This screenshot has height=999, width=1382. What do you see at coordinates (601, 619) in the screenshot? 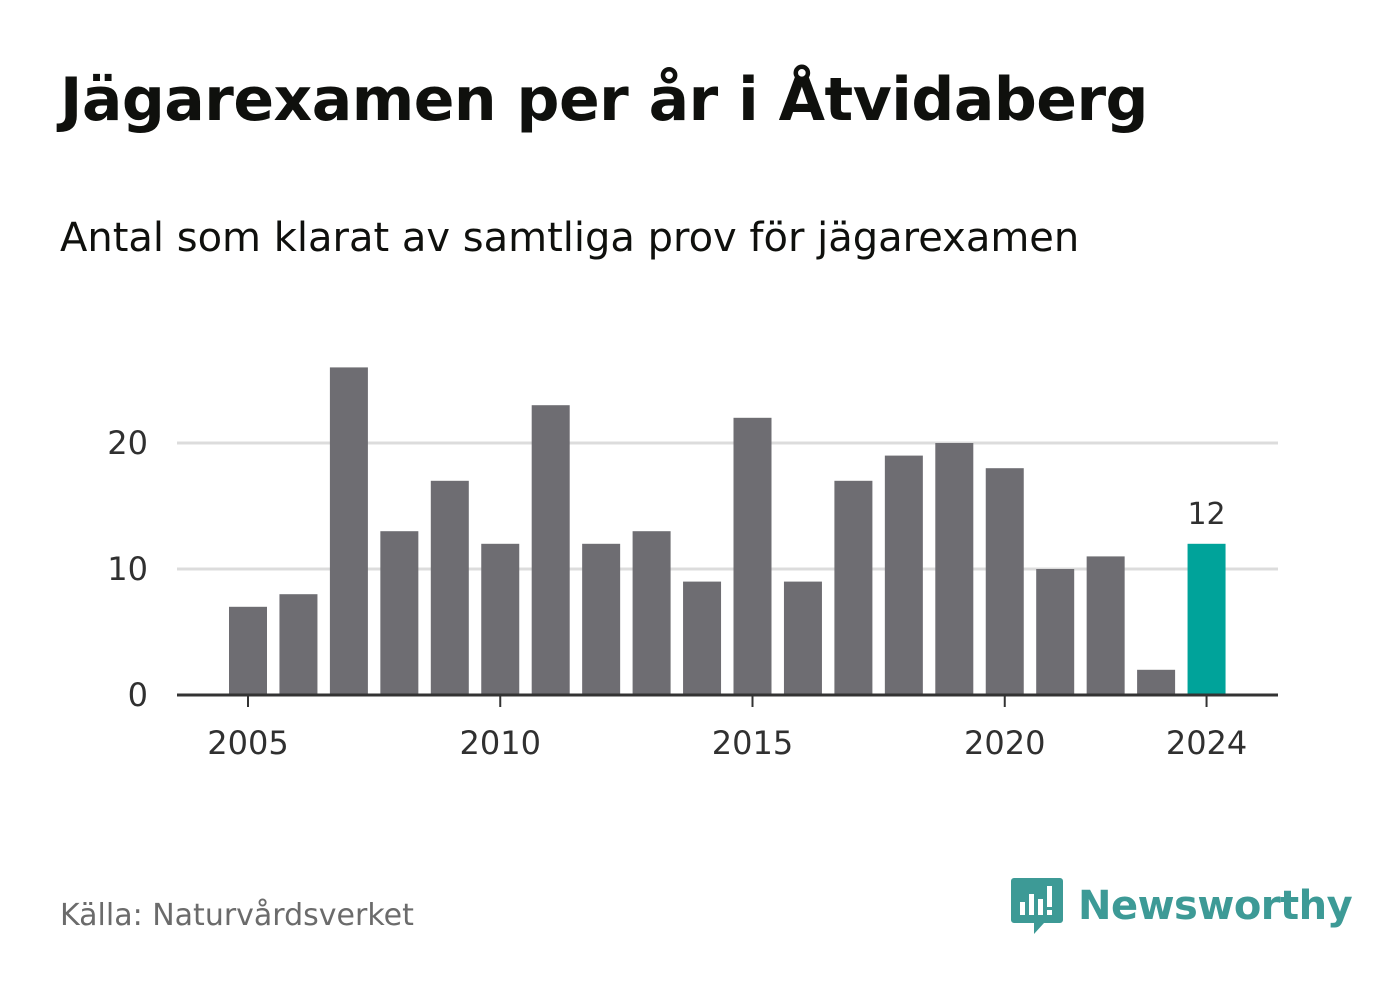
I see `bar-2012` at bounding box center [601, 619].